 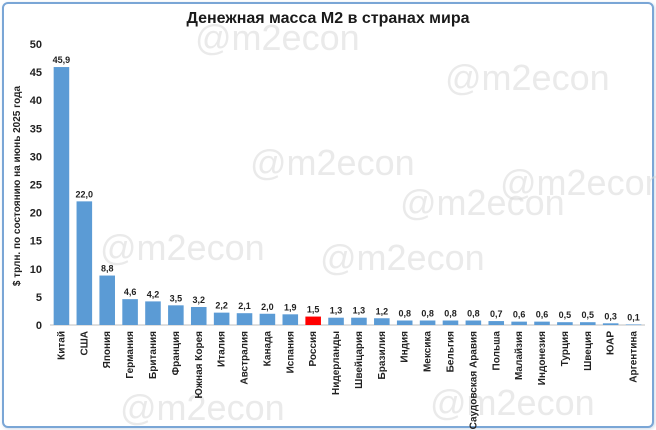 What do you see at coordinates (153, 294) in the screenshot?
I see `data-label: 4,2` at bounding box center [153, 294].